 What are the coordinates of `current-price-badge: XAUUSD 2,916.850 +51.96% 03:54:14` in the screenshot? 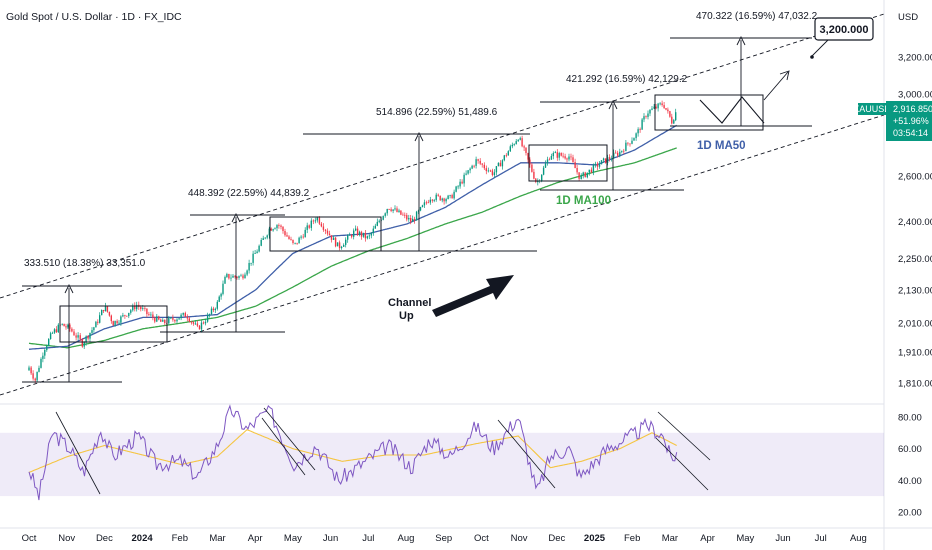 It's located at (892, 121).